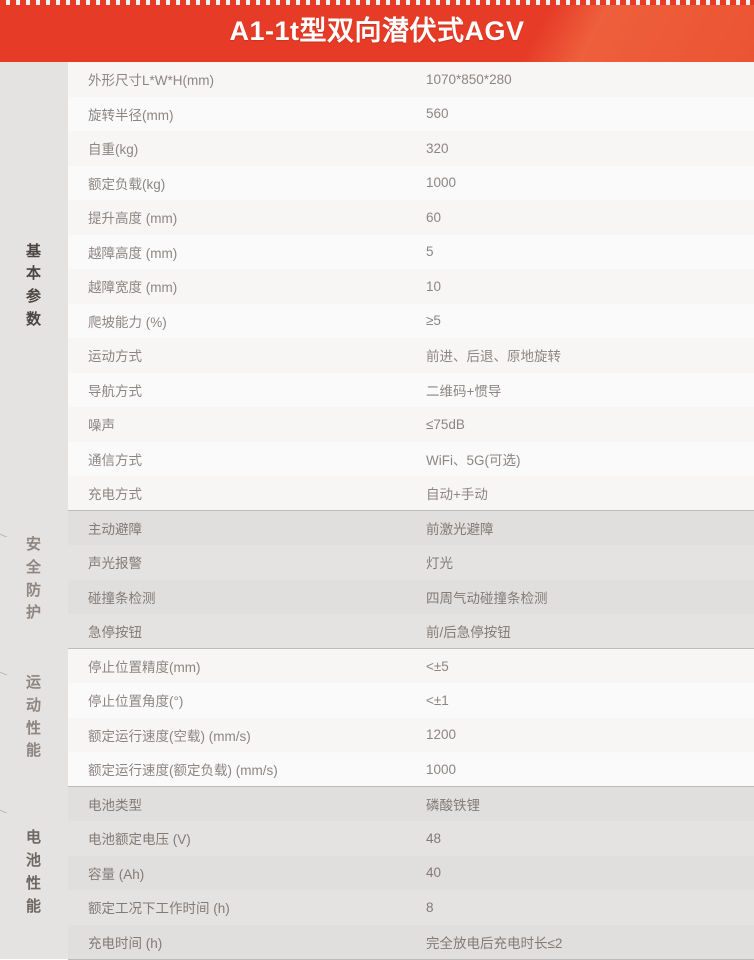 This screenshot has width=754, height=960. I want to click on table-row: 额定运行速度(空载) (mm/s) 1200, so click(377, 734).